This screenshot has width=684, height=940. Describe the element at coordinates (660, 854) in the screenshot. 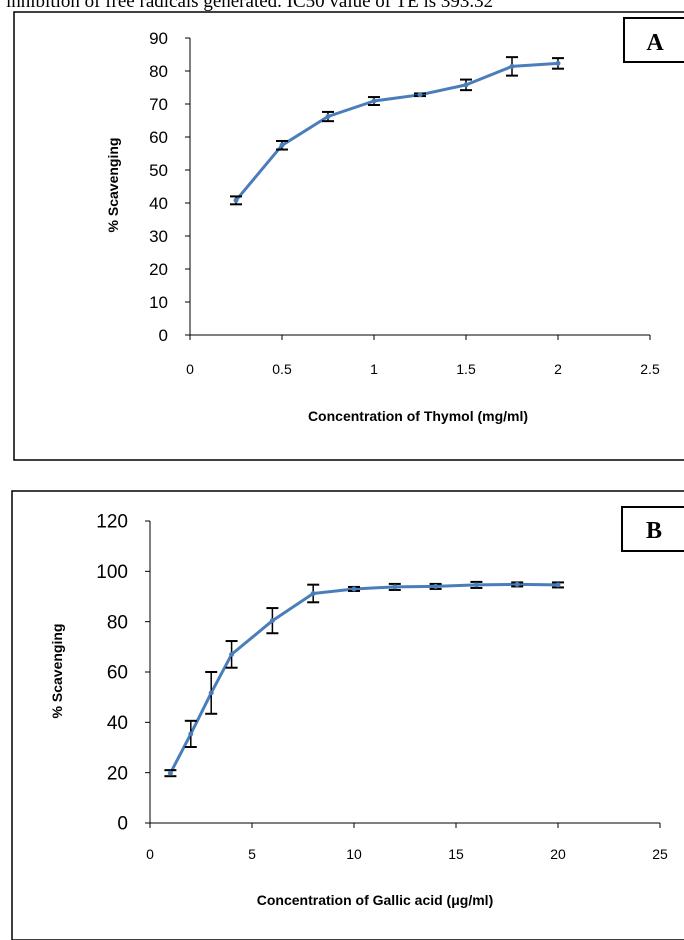

I see `x-tick-label: 25` at that location.